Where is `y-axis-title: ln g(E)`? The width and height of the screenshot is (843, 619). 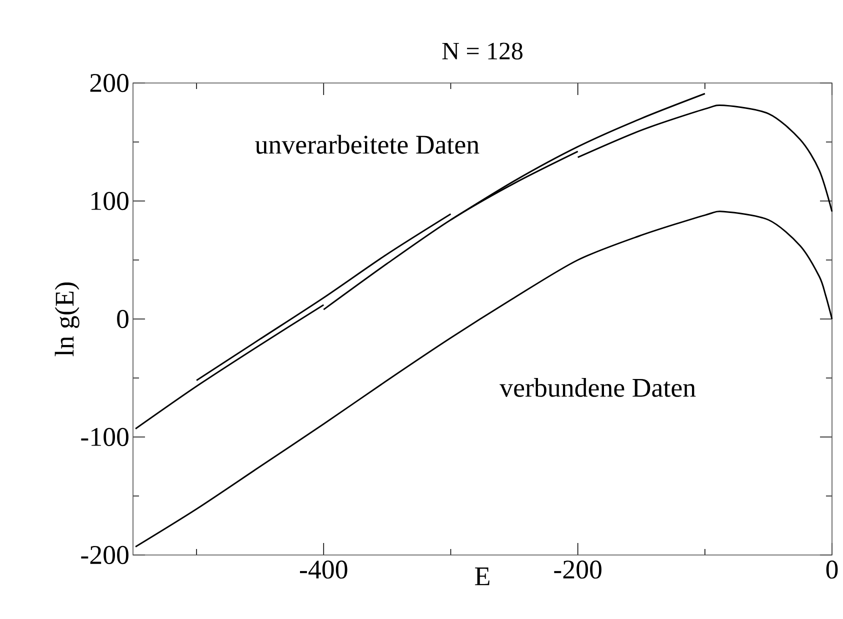 y-axis-title: ln g(E) is located at coordinates (67, 319).